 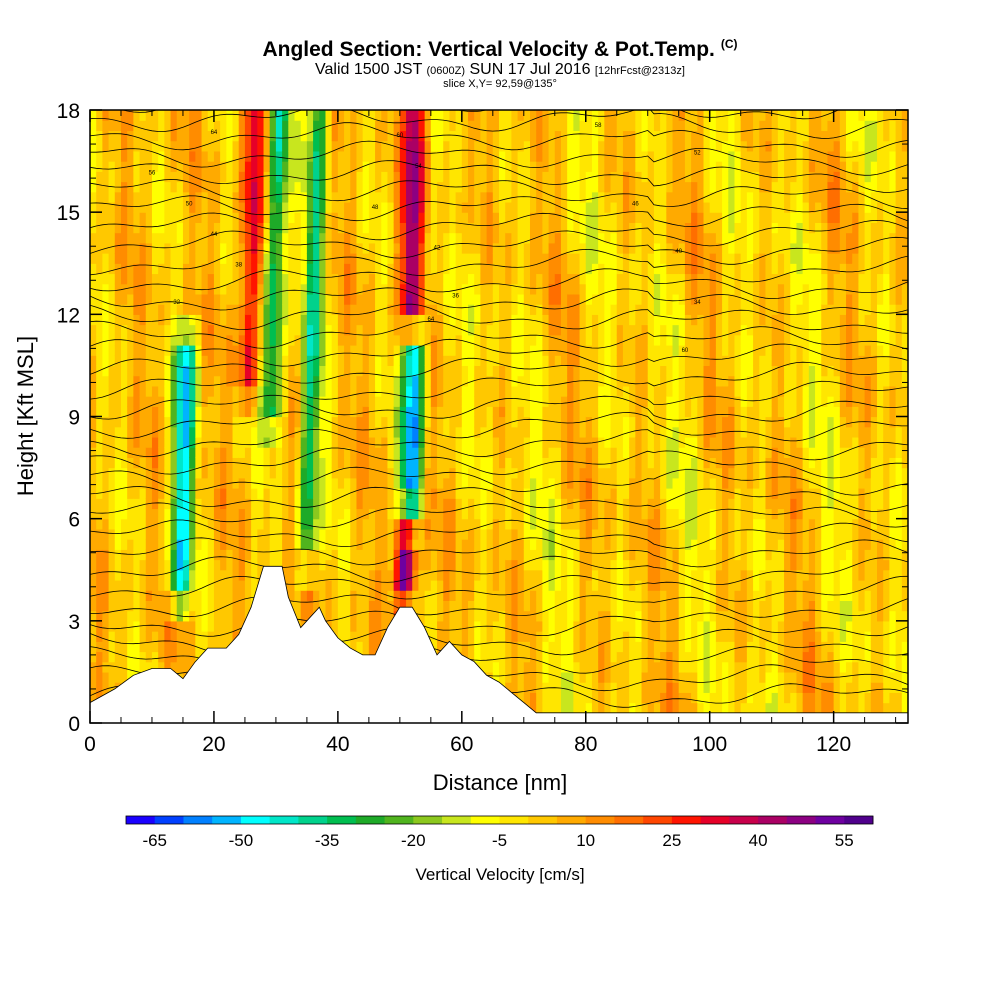 What do you see at coordinates (154, 840) in the screenshot?
I see `colorbar-tick-label: -65` at bounding box center [154, 840].